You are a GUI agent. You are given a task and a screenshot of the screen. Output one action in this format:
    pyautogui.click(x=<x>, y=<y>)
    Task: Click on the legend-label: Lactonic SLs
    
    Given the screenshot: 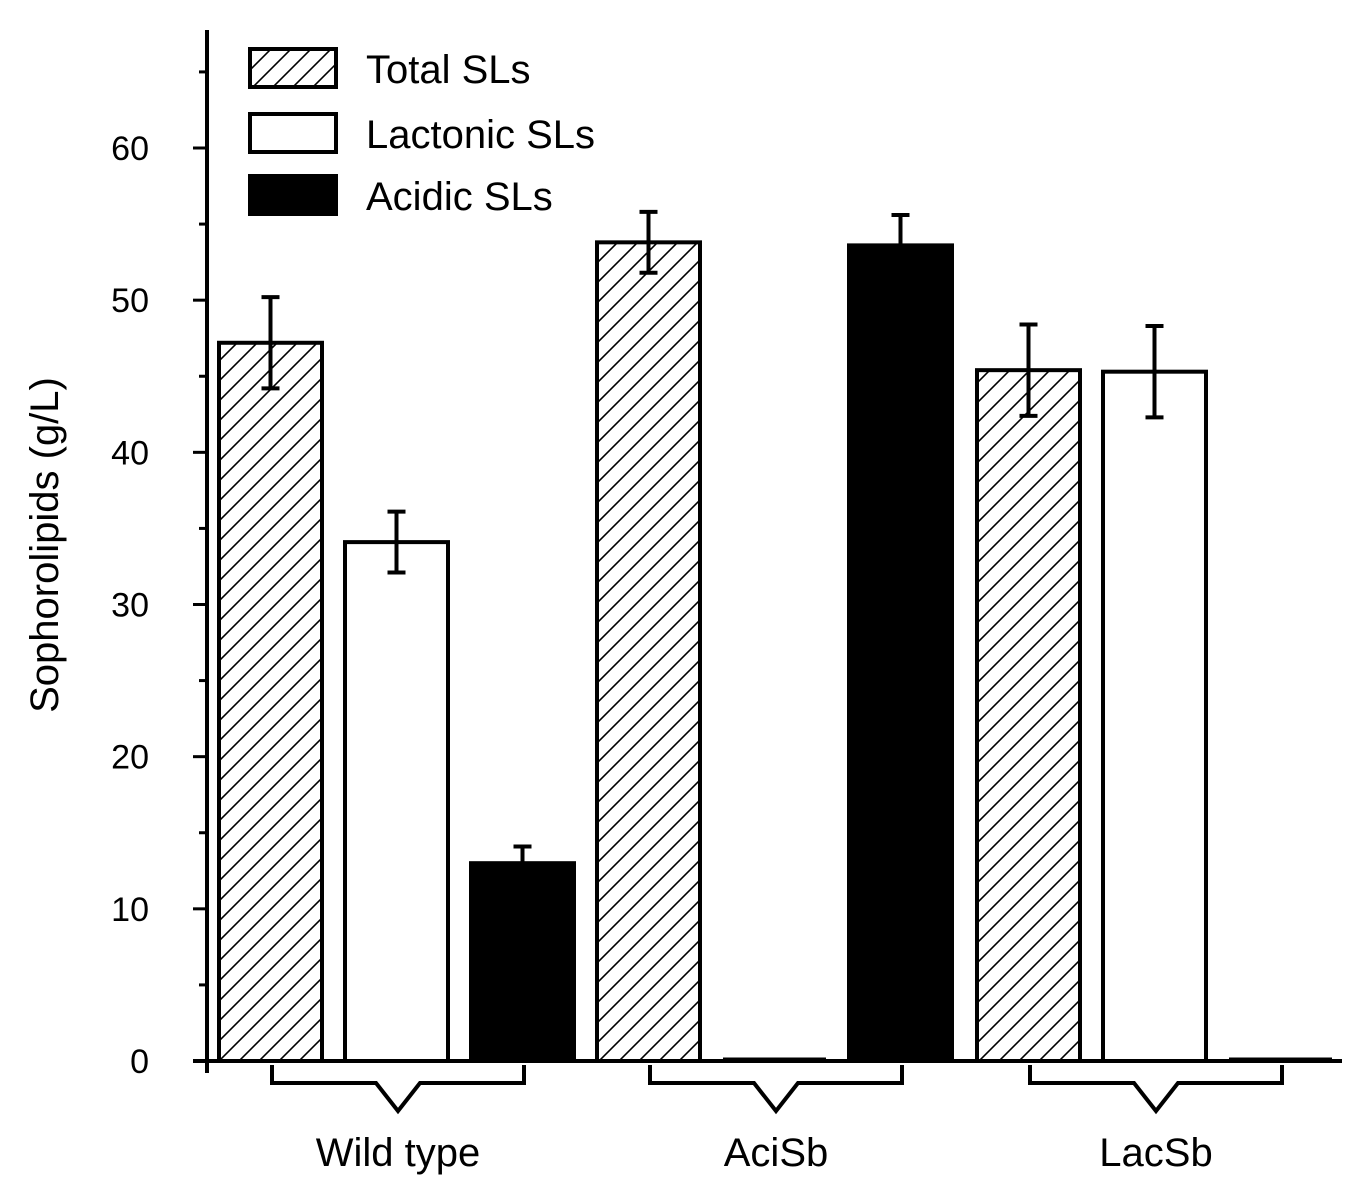 What is the action you would take?
    pyautogui.click(x=480, y=135)
    